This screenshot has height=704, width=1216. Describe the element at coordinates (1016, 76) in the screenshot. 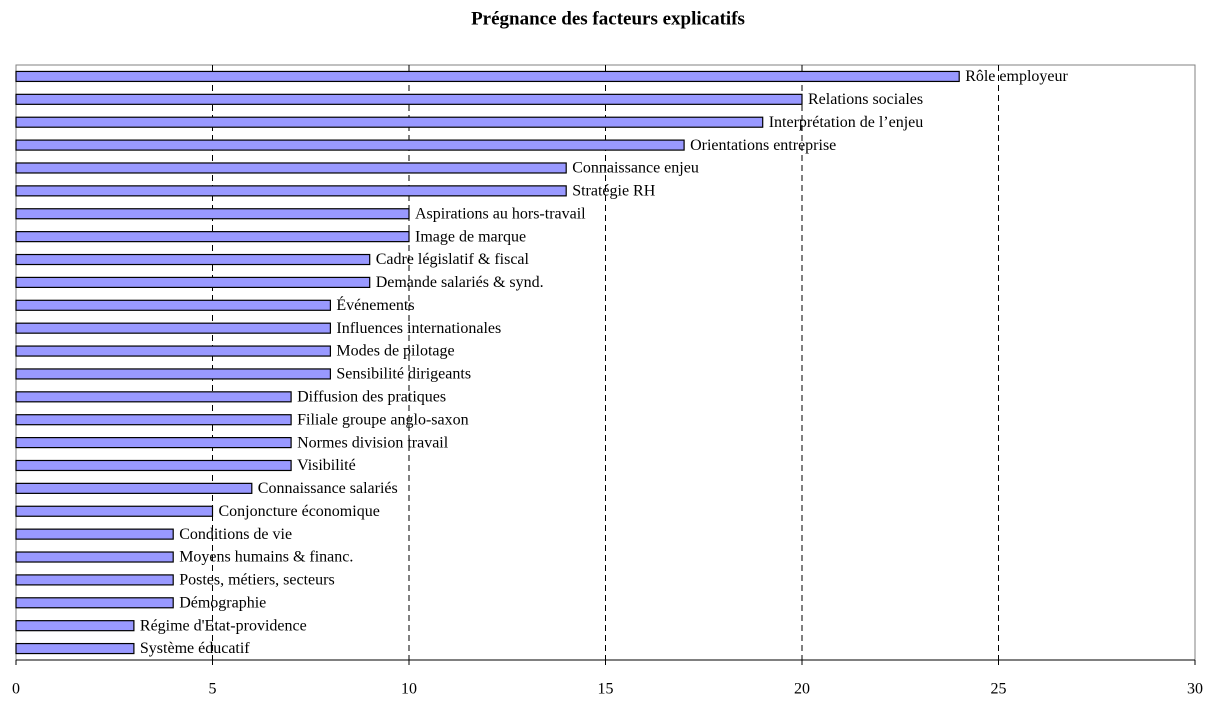

I see `bar-label: Rôle employeur` at that location.